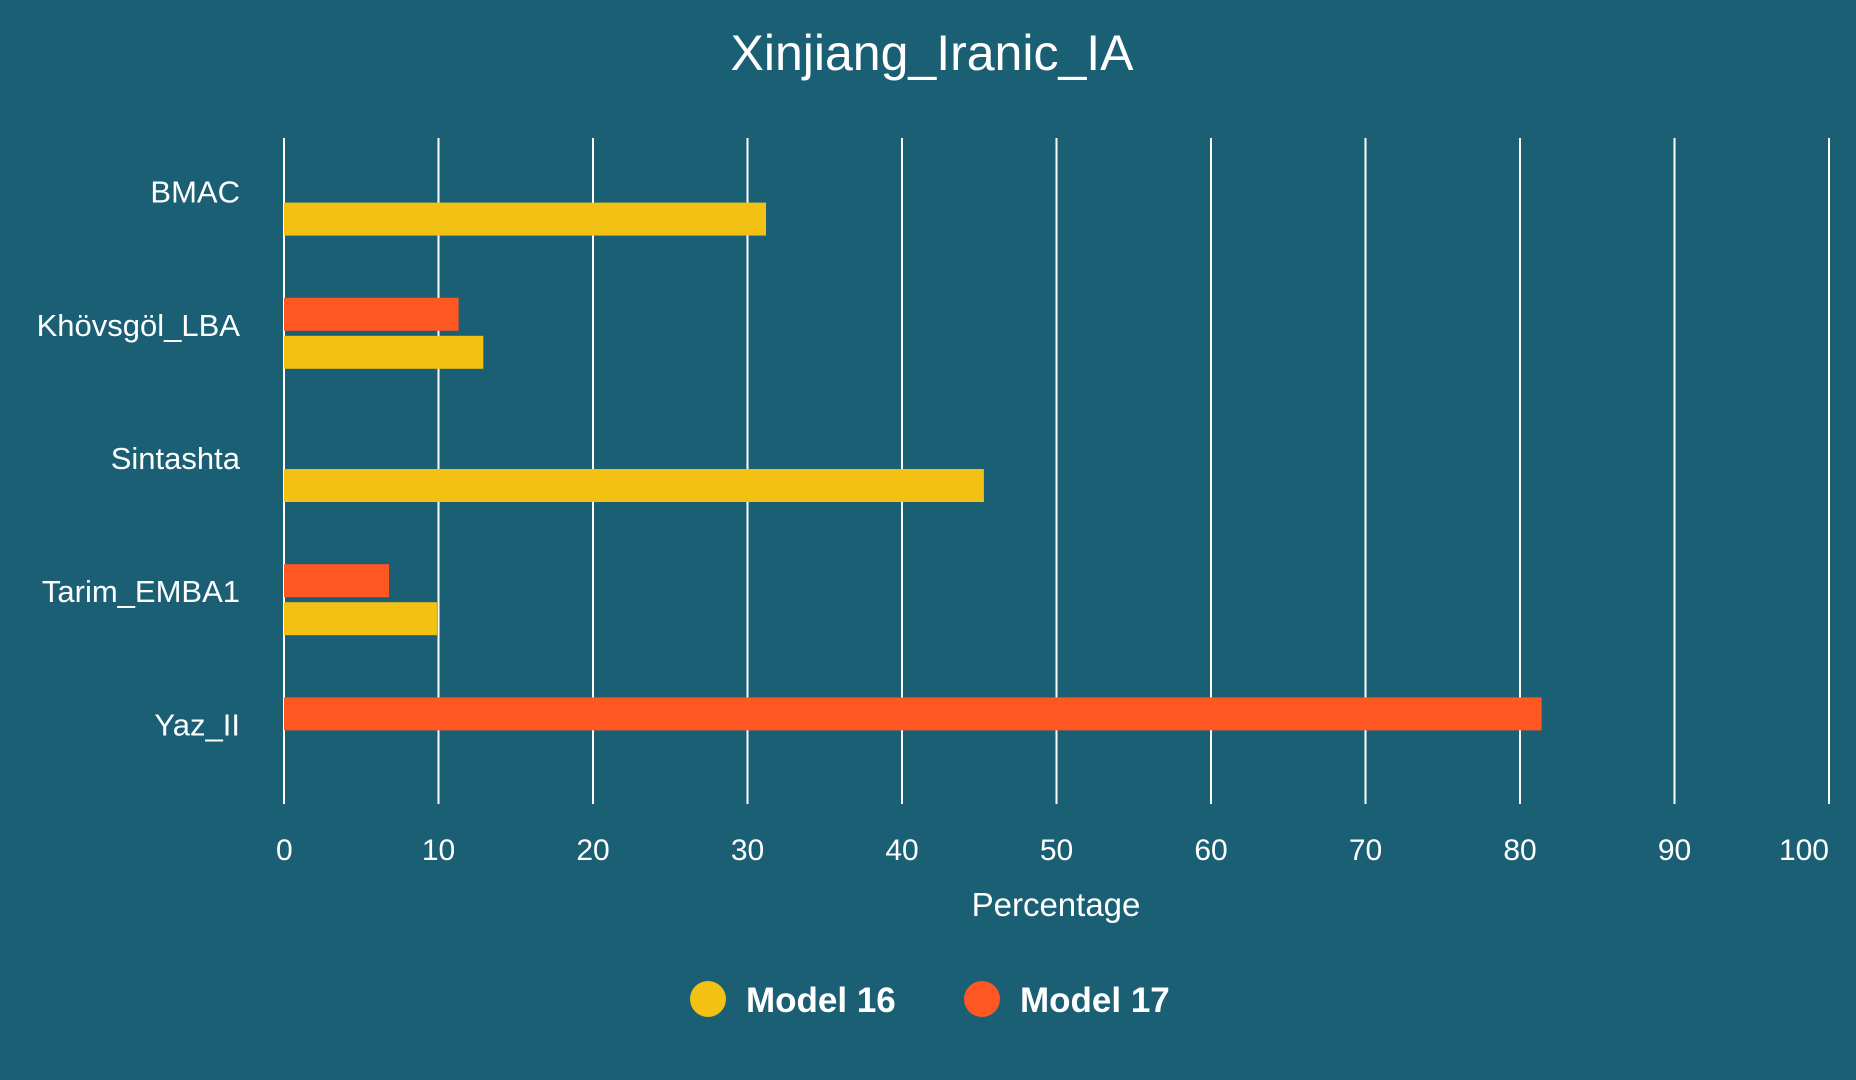 The width and height of the screenshot is (1856, 1080). What do you see at coordinates (1056, 904) in the screenshot?
I see `x-axis-label: Percentage` at bounding box center [1056, 904].